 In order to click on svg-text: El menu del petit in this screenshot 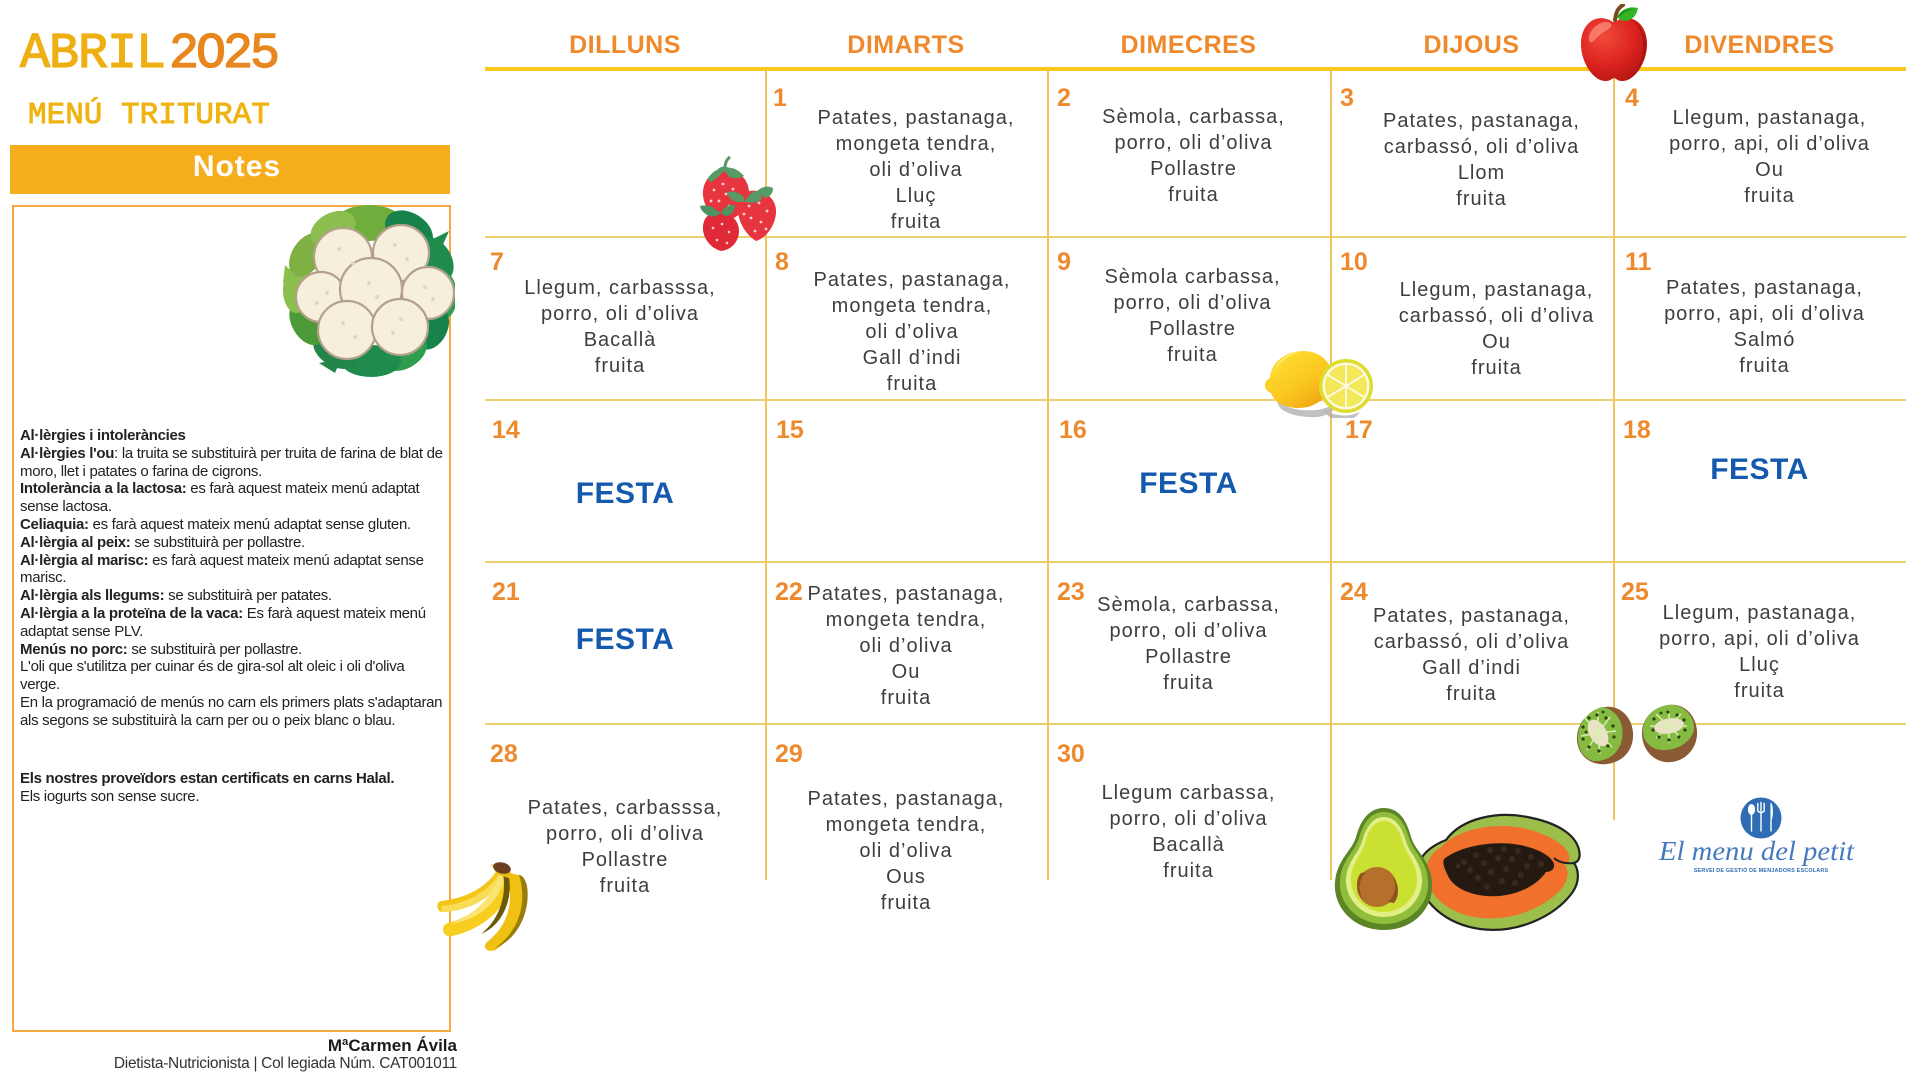, I will do `click(1757, 851)`.